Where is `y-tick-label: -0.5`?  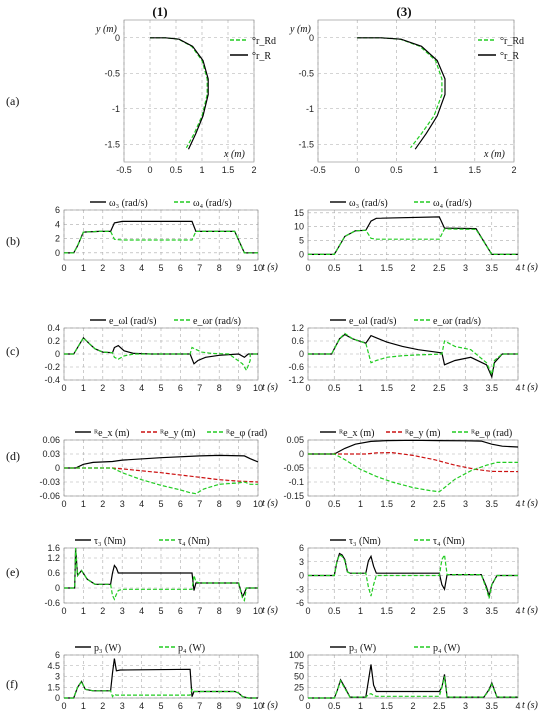
y-tick-label: -0.5 is located at coordinates (306, 73).